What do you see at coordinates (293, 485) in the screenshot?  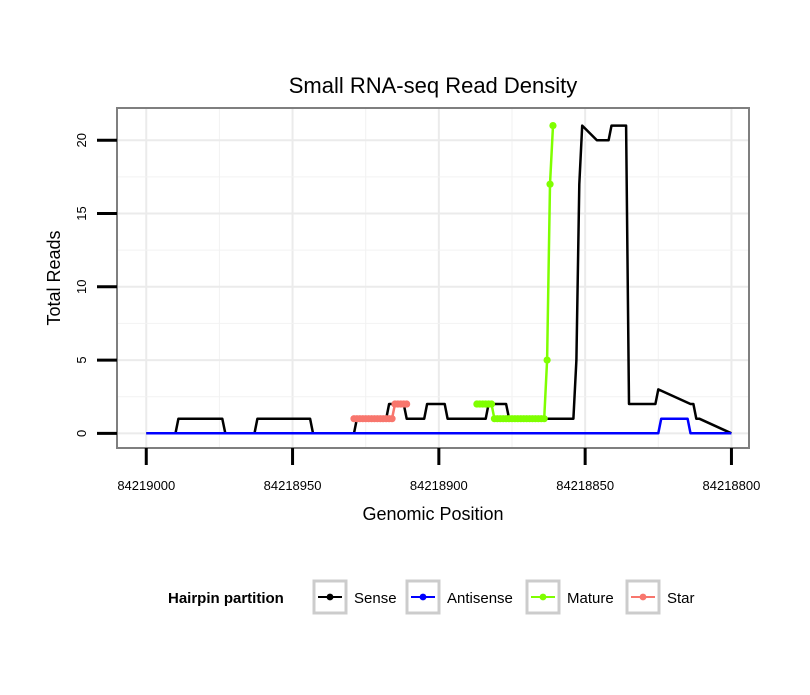 I see `x-tick-label: 84218950` at bounding box center [293, 485].